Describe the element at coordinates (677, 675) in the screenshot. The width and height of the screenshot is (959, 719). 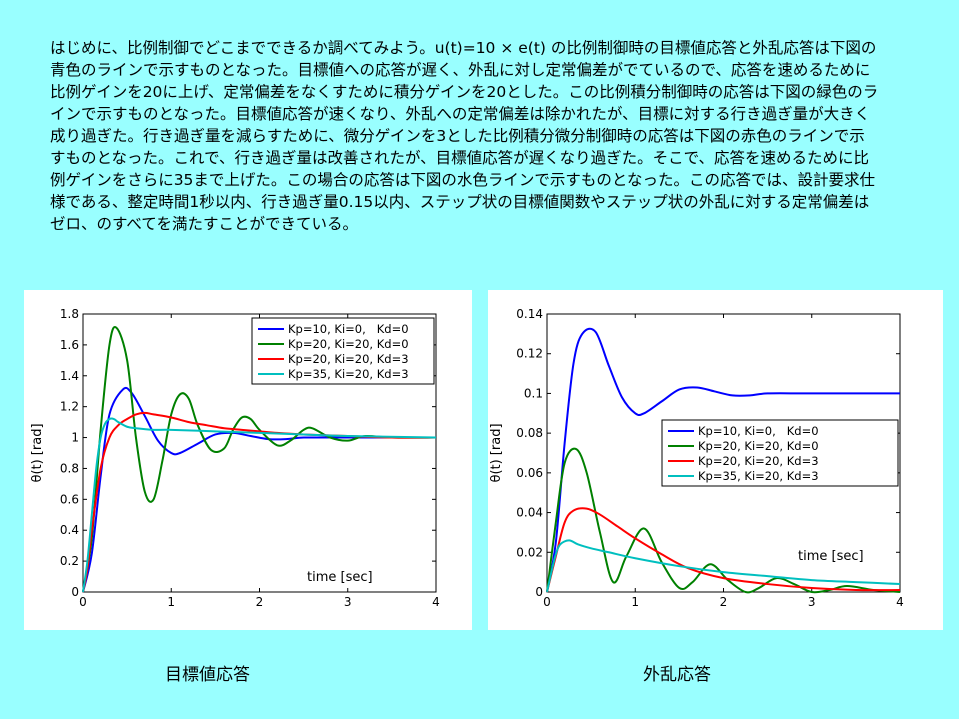
I see `disturbance-response-caption: 外乱応答` at that location.